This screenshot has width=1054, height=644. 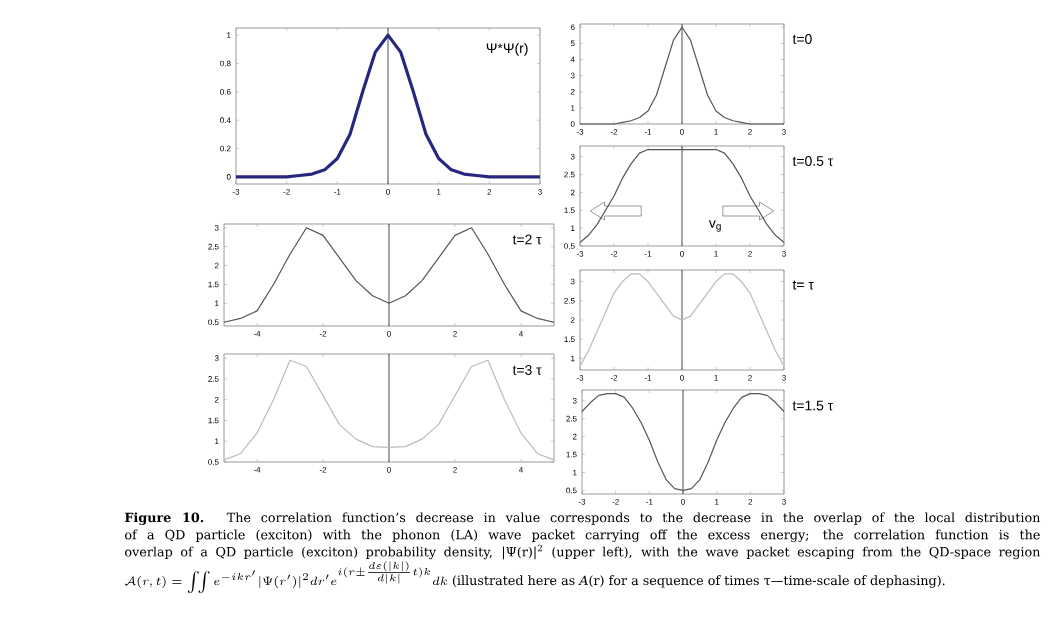 What do you see at coordinates (286, 577) in the screenshot?
I see `text: $\mathcal{A}(r,t)=\int\!\!\int e^{-ikr'}|\Psi(r')|^{2}dr'e^{i(r\pm\frac{d\varepsilon(|k|)}{d|k|}t)k}dk$` at bounding box center [286, 577].